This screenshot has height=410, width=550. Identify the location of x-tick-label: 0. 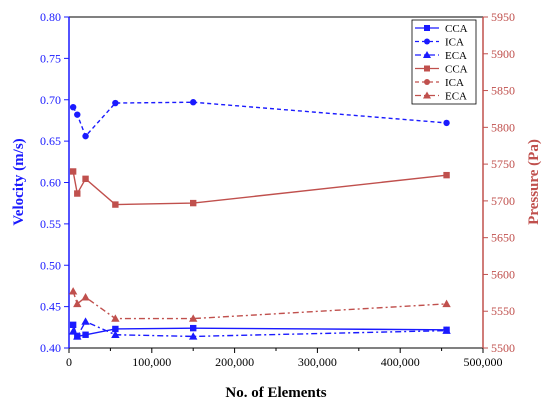
(69, 362).